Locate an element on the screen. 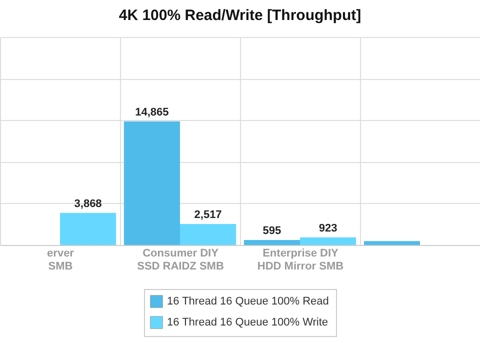 The image size is (480, 343). data-label: 595 is located at coordinates (272, 231).